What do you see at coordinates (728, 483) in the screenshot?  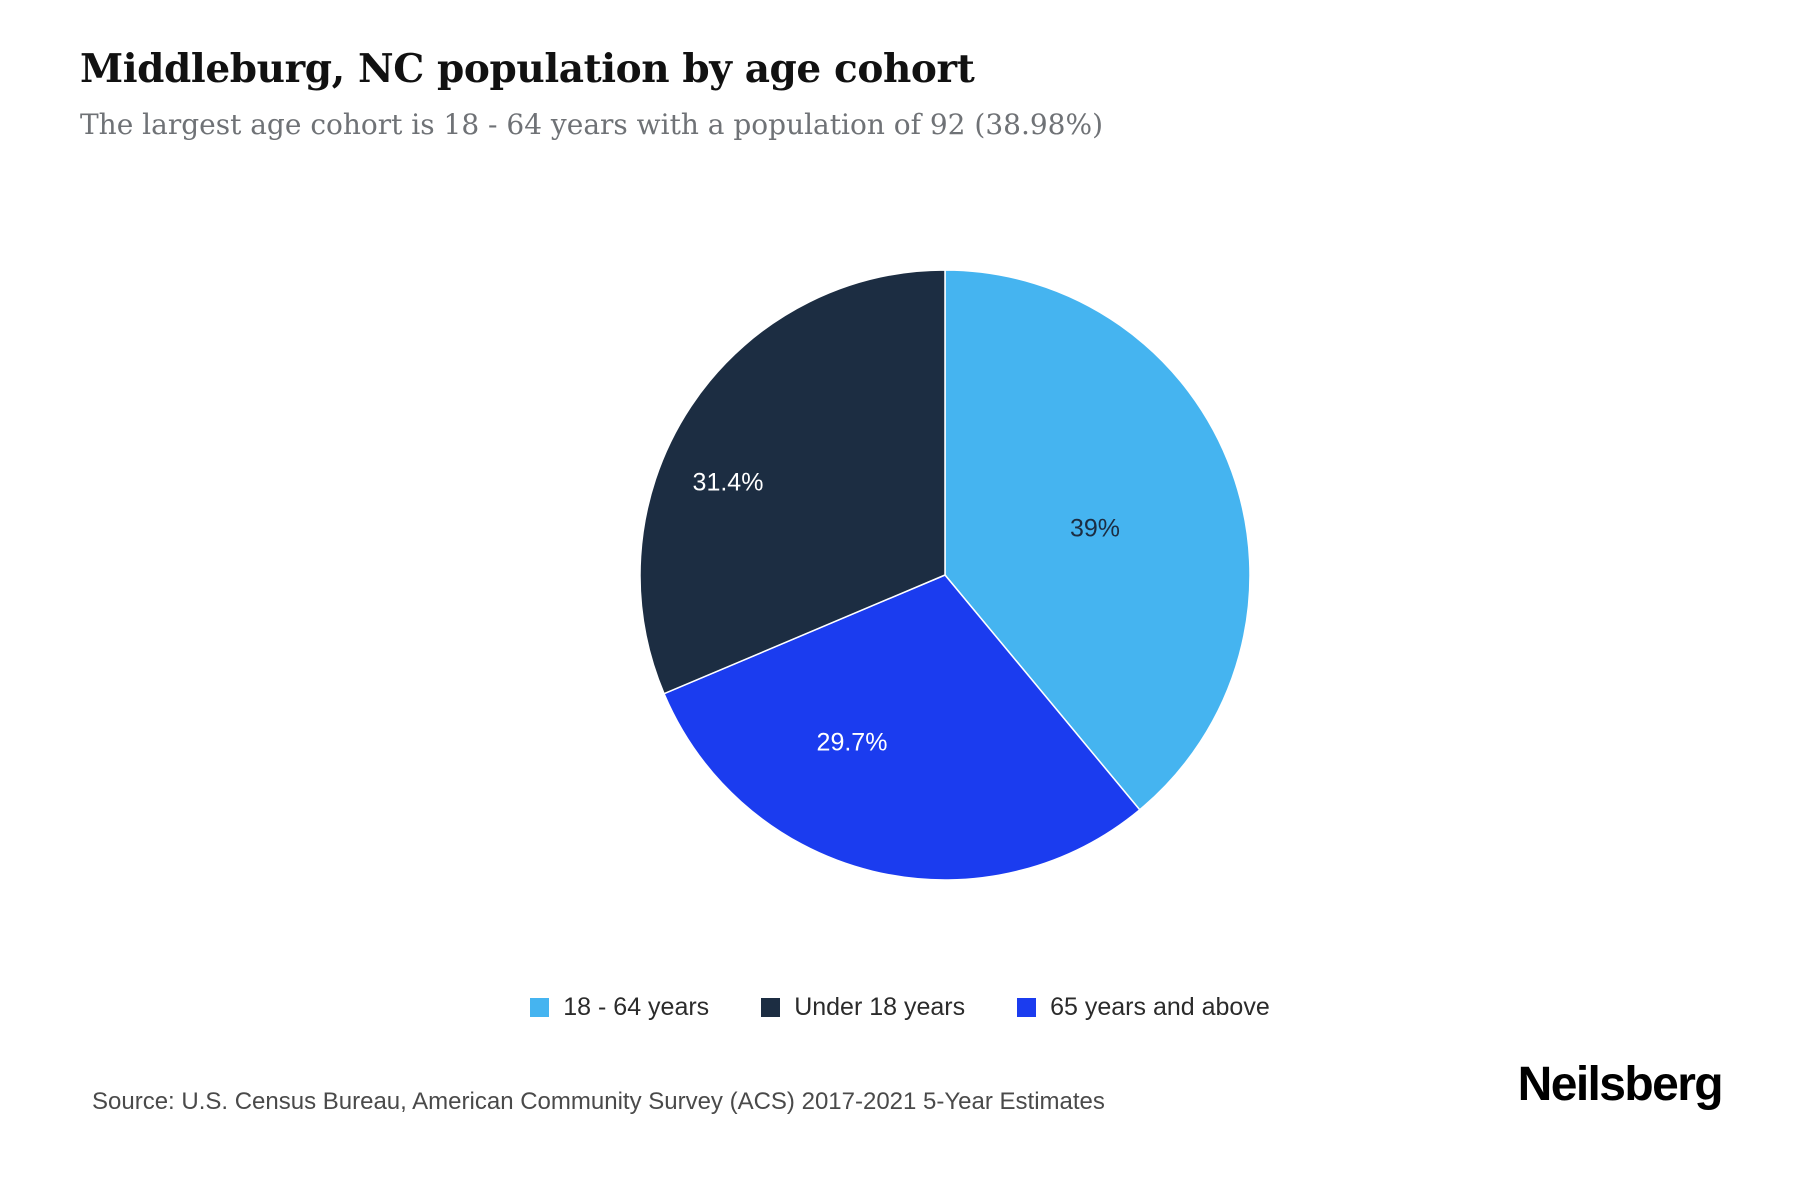 I see `pie-slice-label: 31.4%` at bounding box center [728, 483].